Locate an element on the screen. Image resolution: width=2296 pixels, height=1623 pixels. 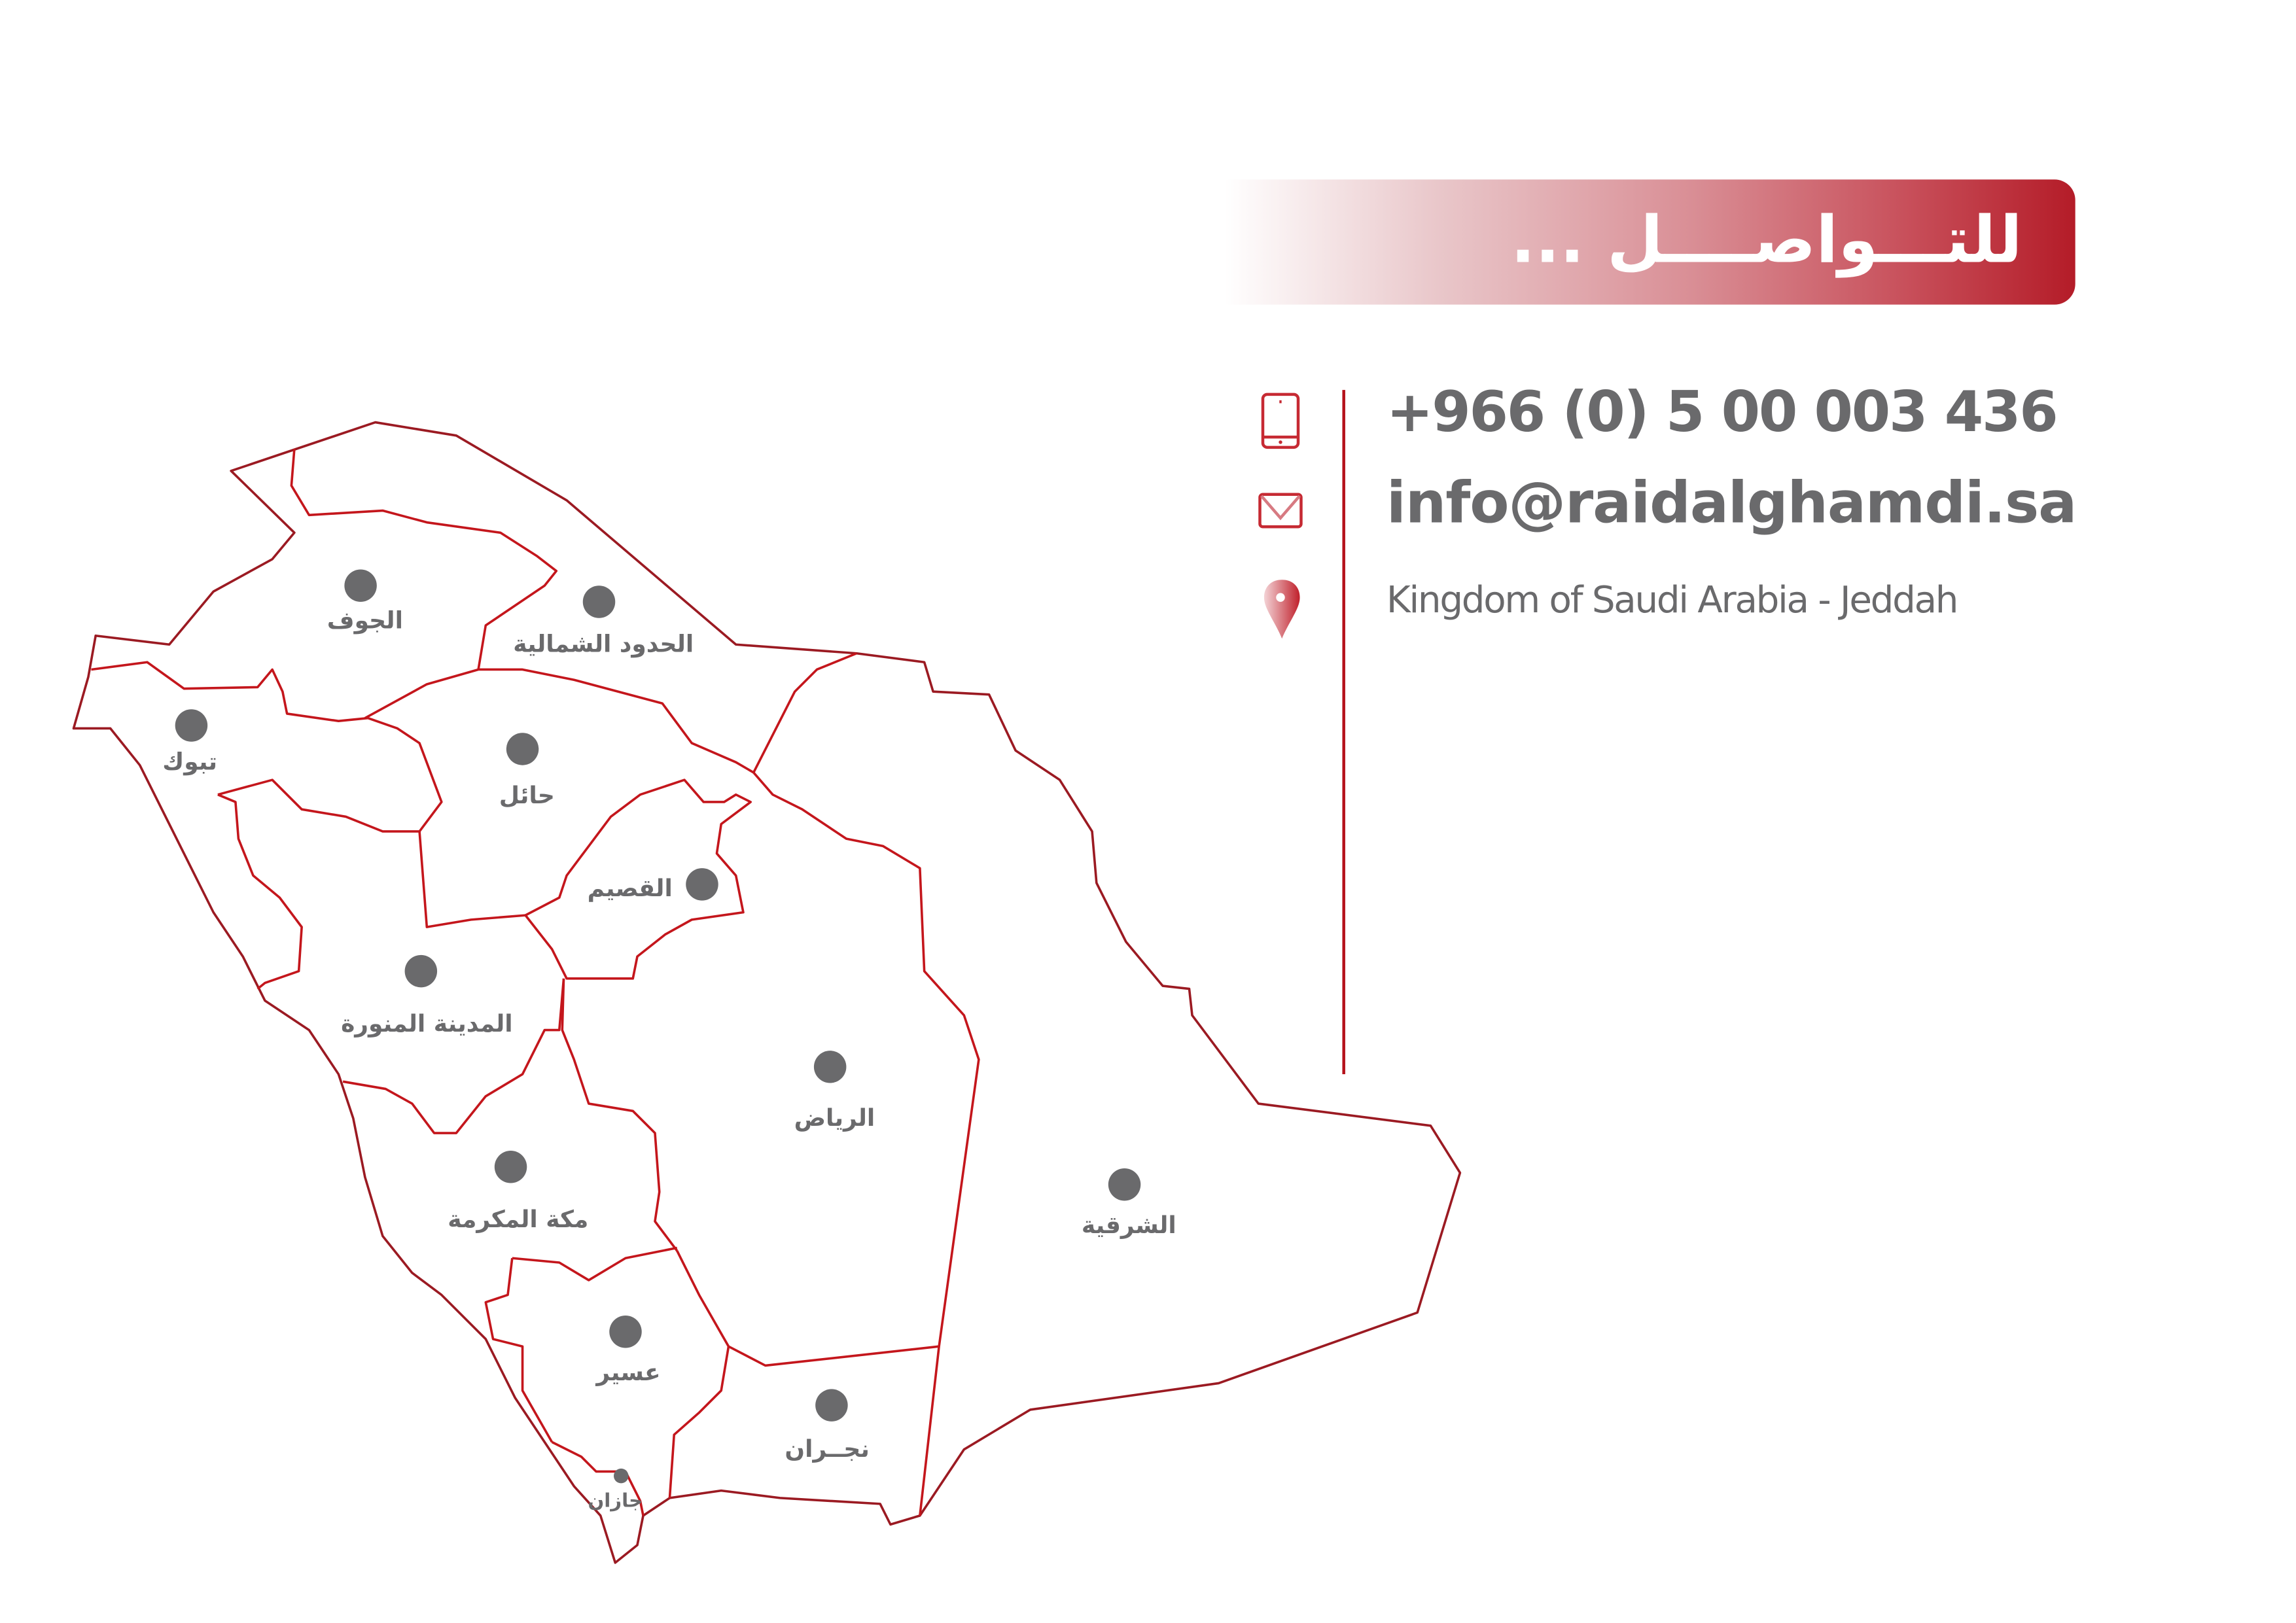
region-label-asir: عسير is located at coordinates (627, 1372).